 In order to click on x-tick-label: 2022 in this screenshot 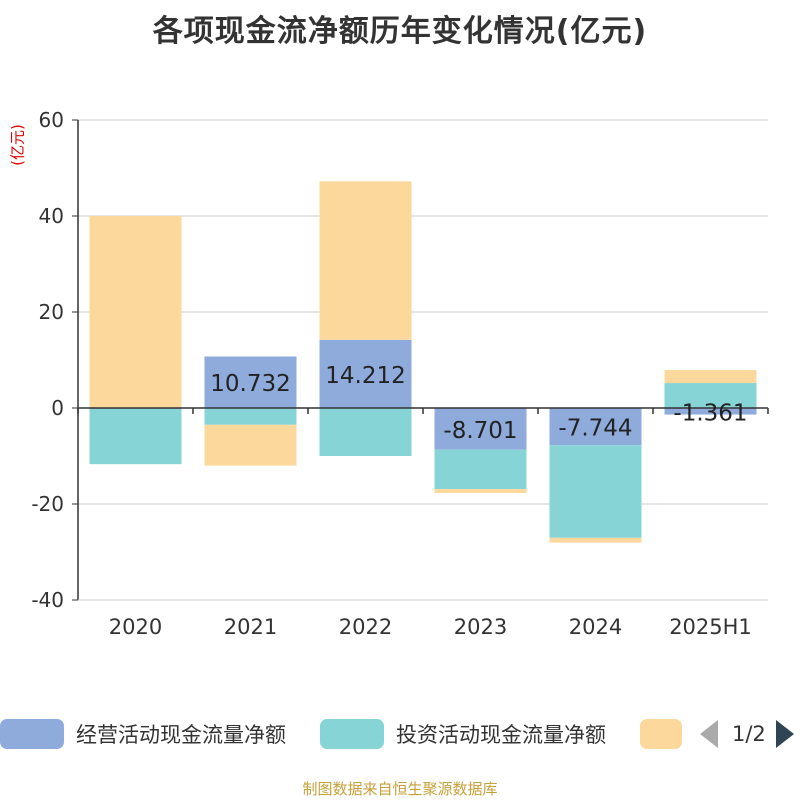, I will do `click(365, 627)`.